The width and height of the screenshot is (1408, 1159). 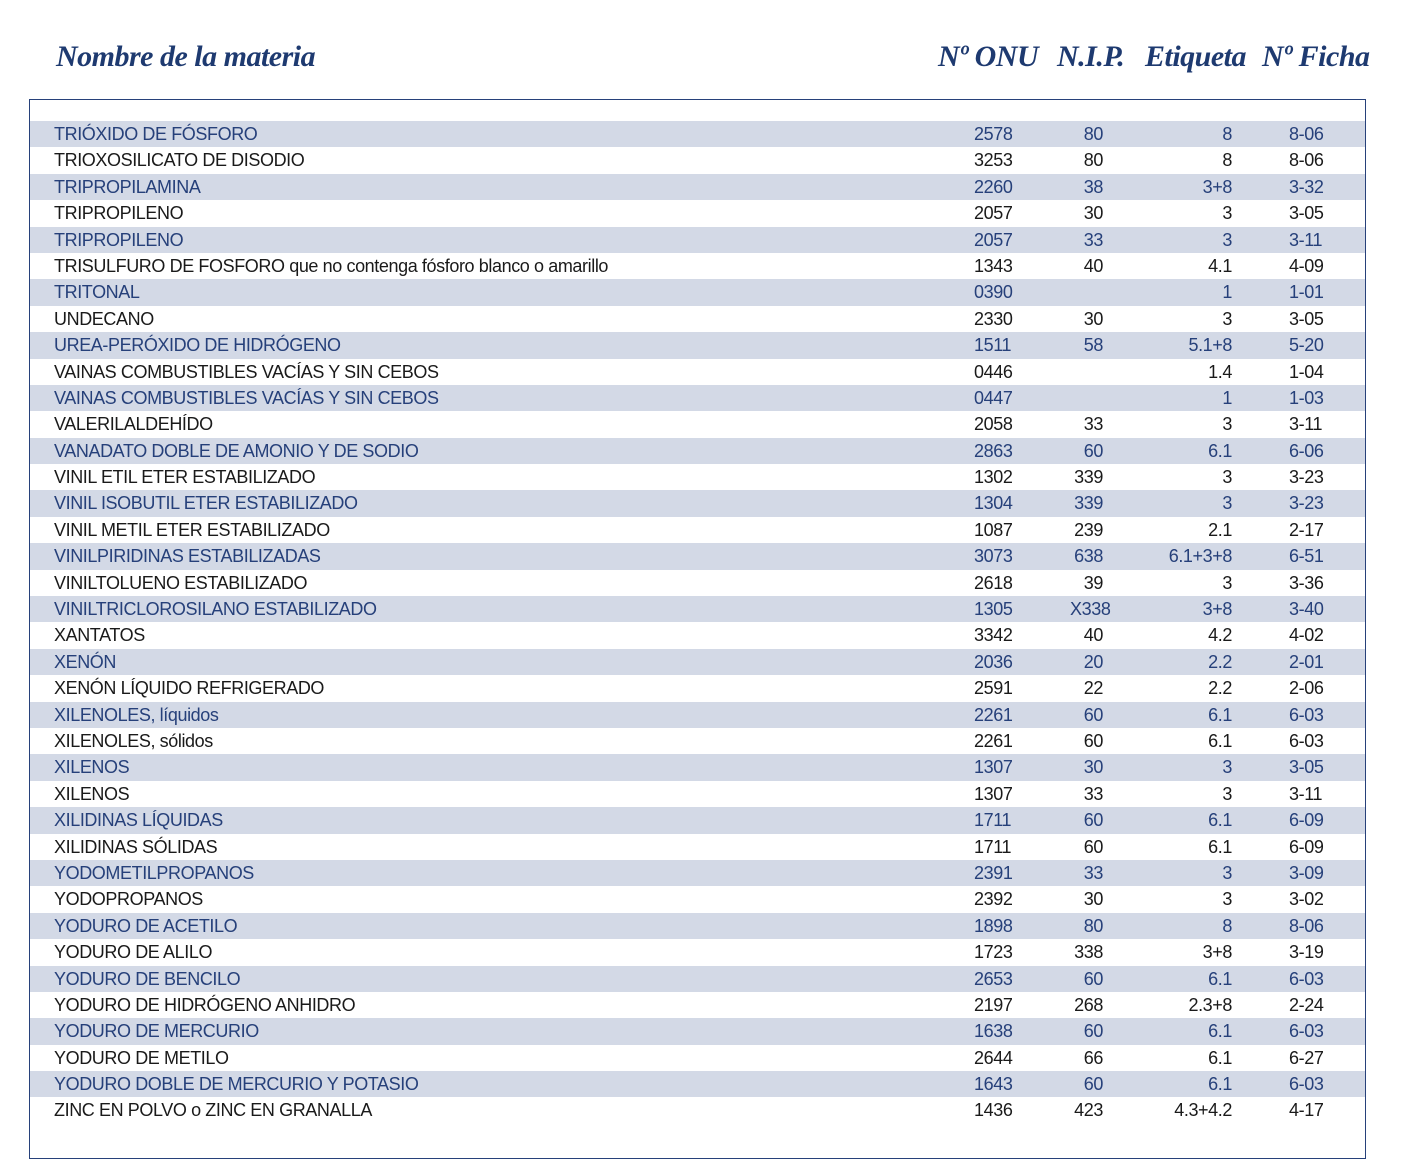 I want to click on cell-name: YODURO DE METILO, so click(x=141, y=1057).